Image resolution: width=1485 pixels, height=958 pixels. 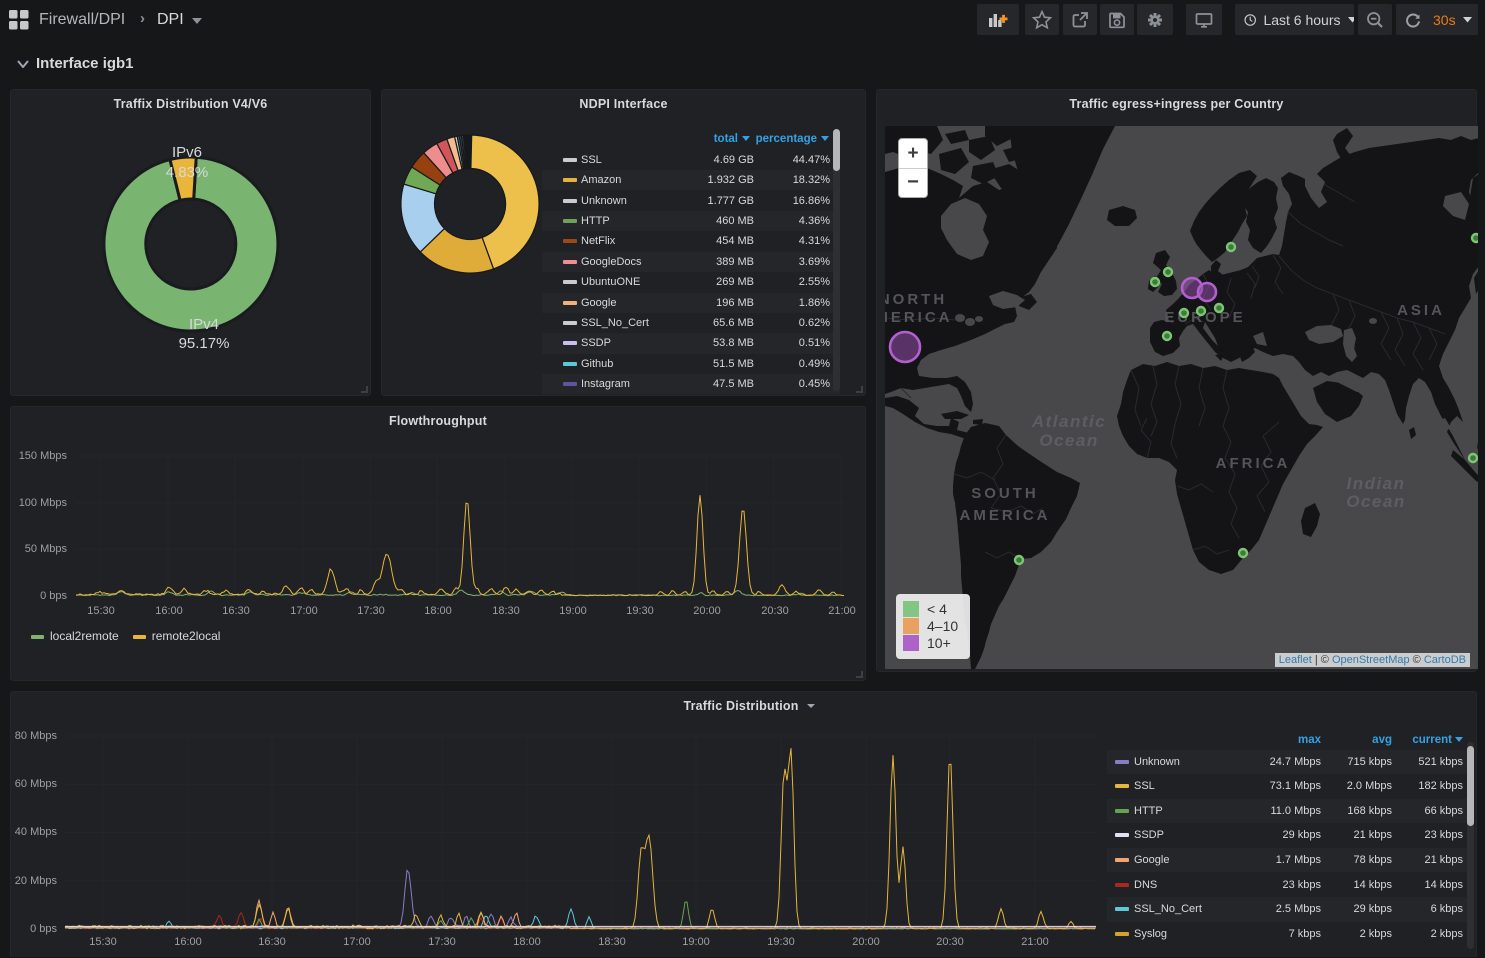 What do you see at coordinates (1421, 310) in the screenshot?
I see `svg-text: ASIA` at bounding box center [1421, 310].